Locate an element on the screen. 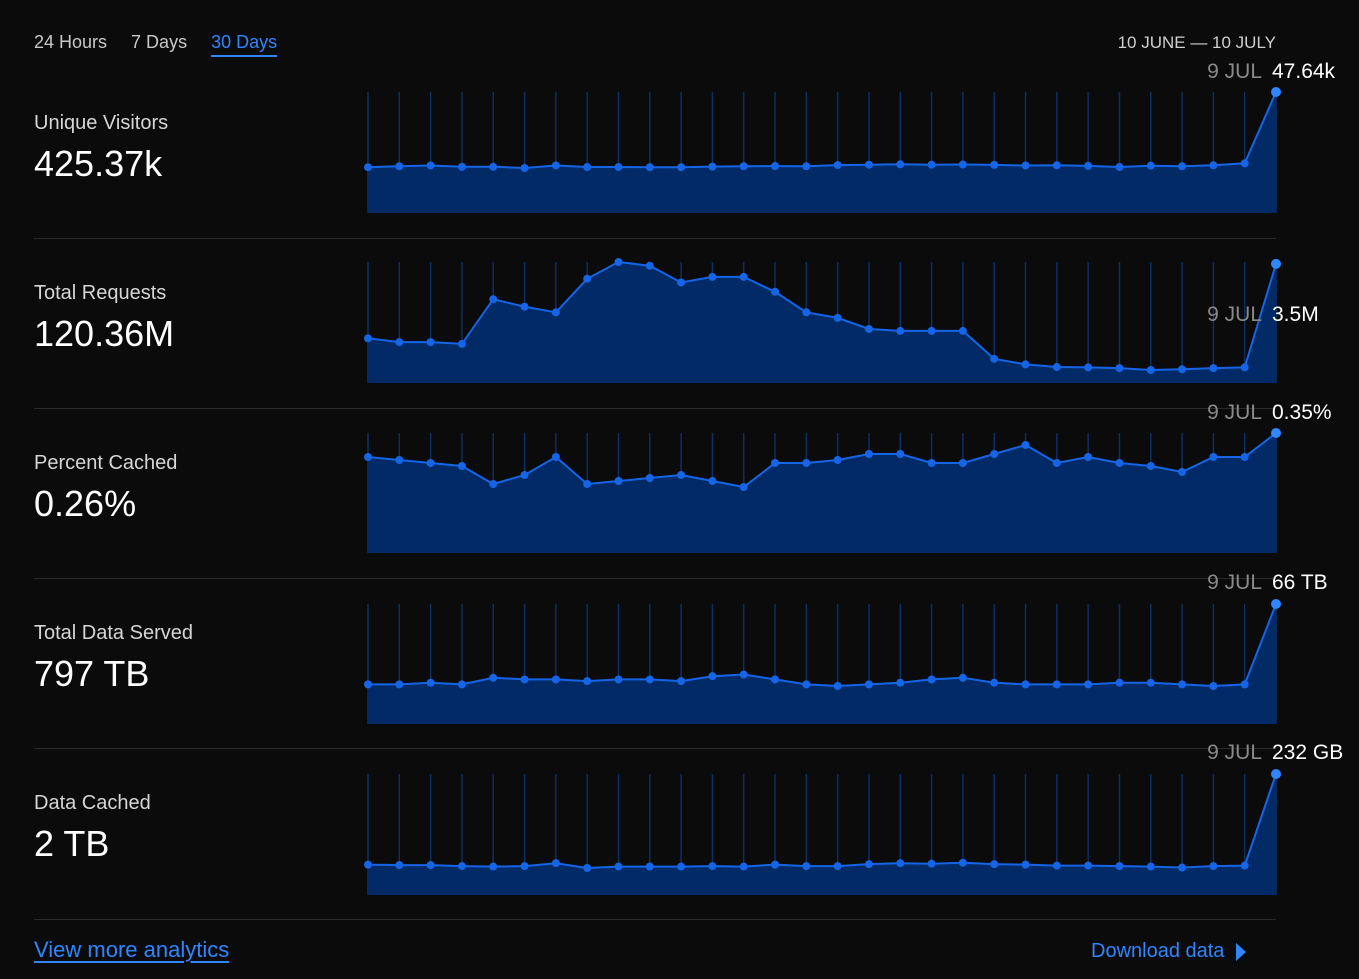  sparkline-1: 9 JUL 3.5M is located at coordinates (841, 320).